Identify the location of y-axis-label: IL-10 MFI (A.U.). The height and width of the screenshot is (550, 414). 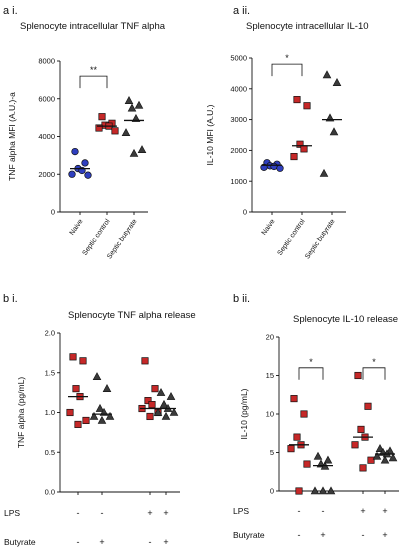
(210, 134).